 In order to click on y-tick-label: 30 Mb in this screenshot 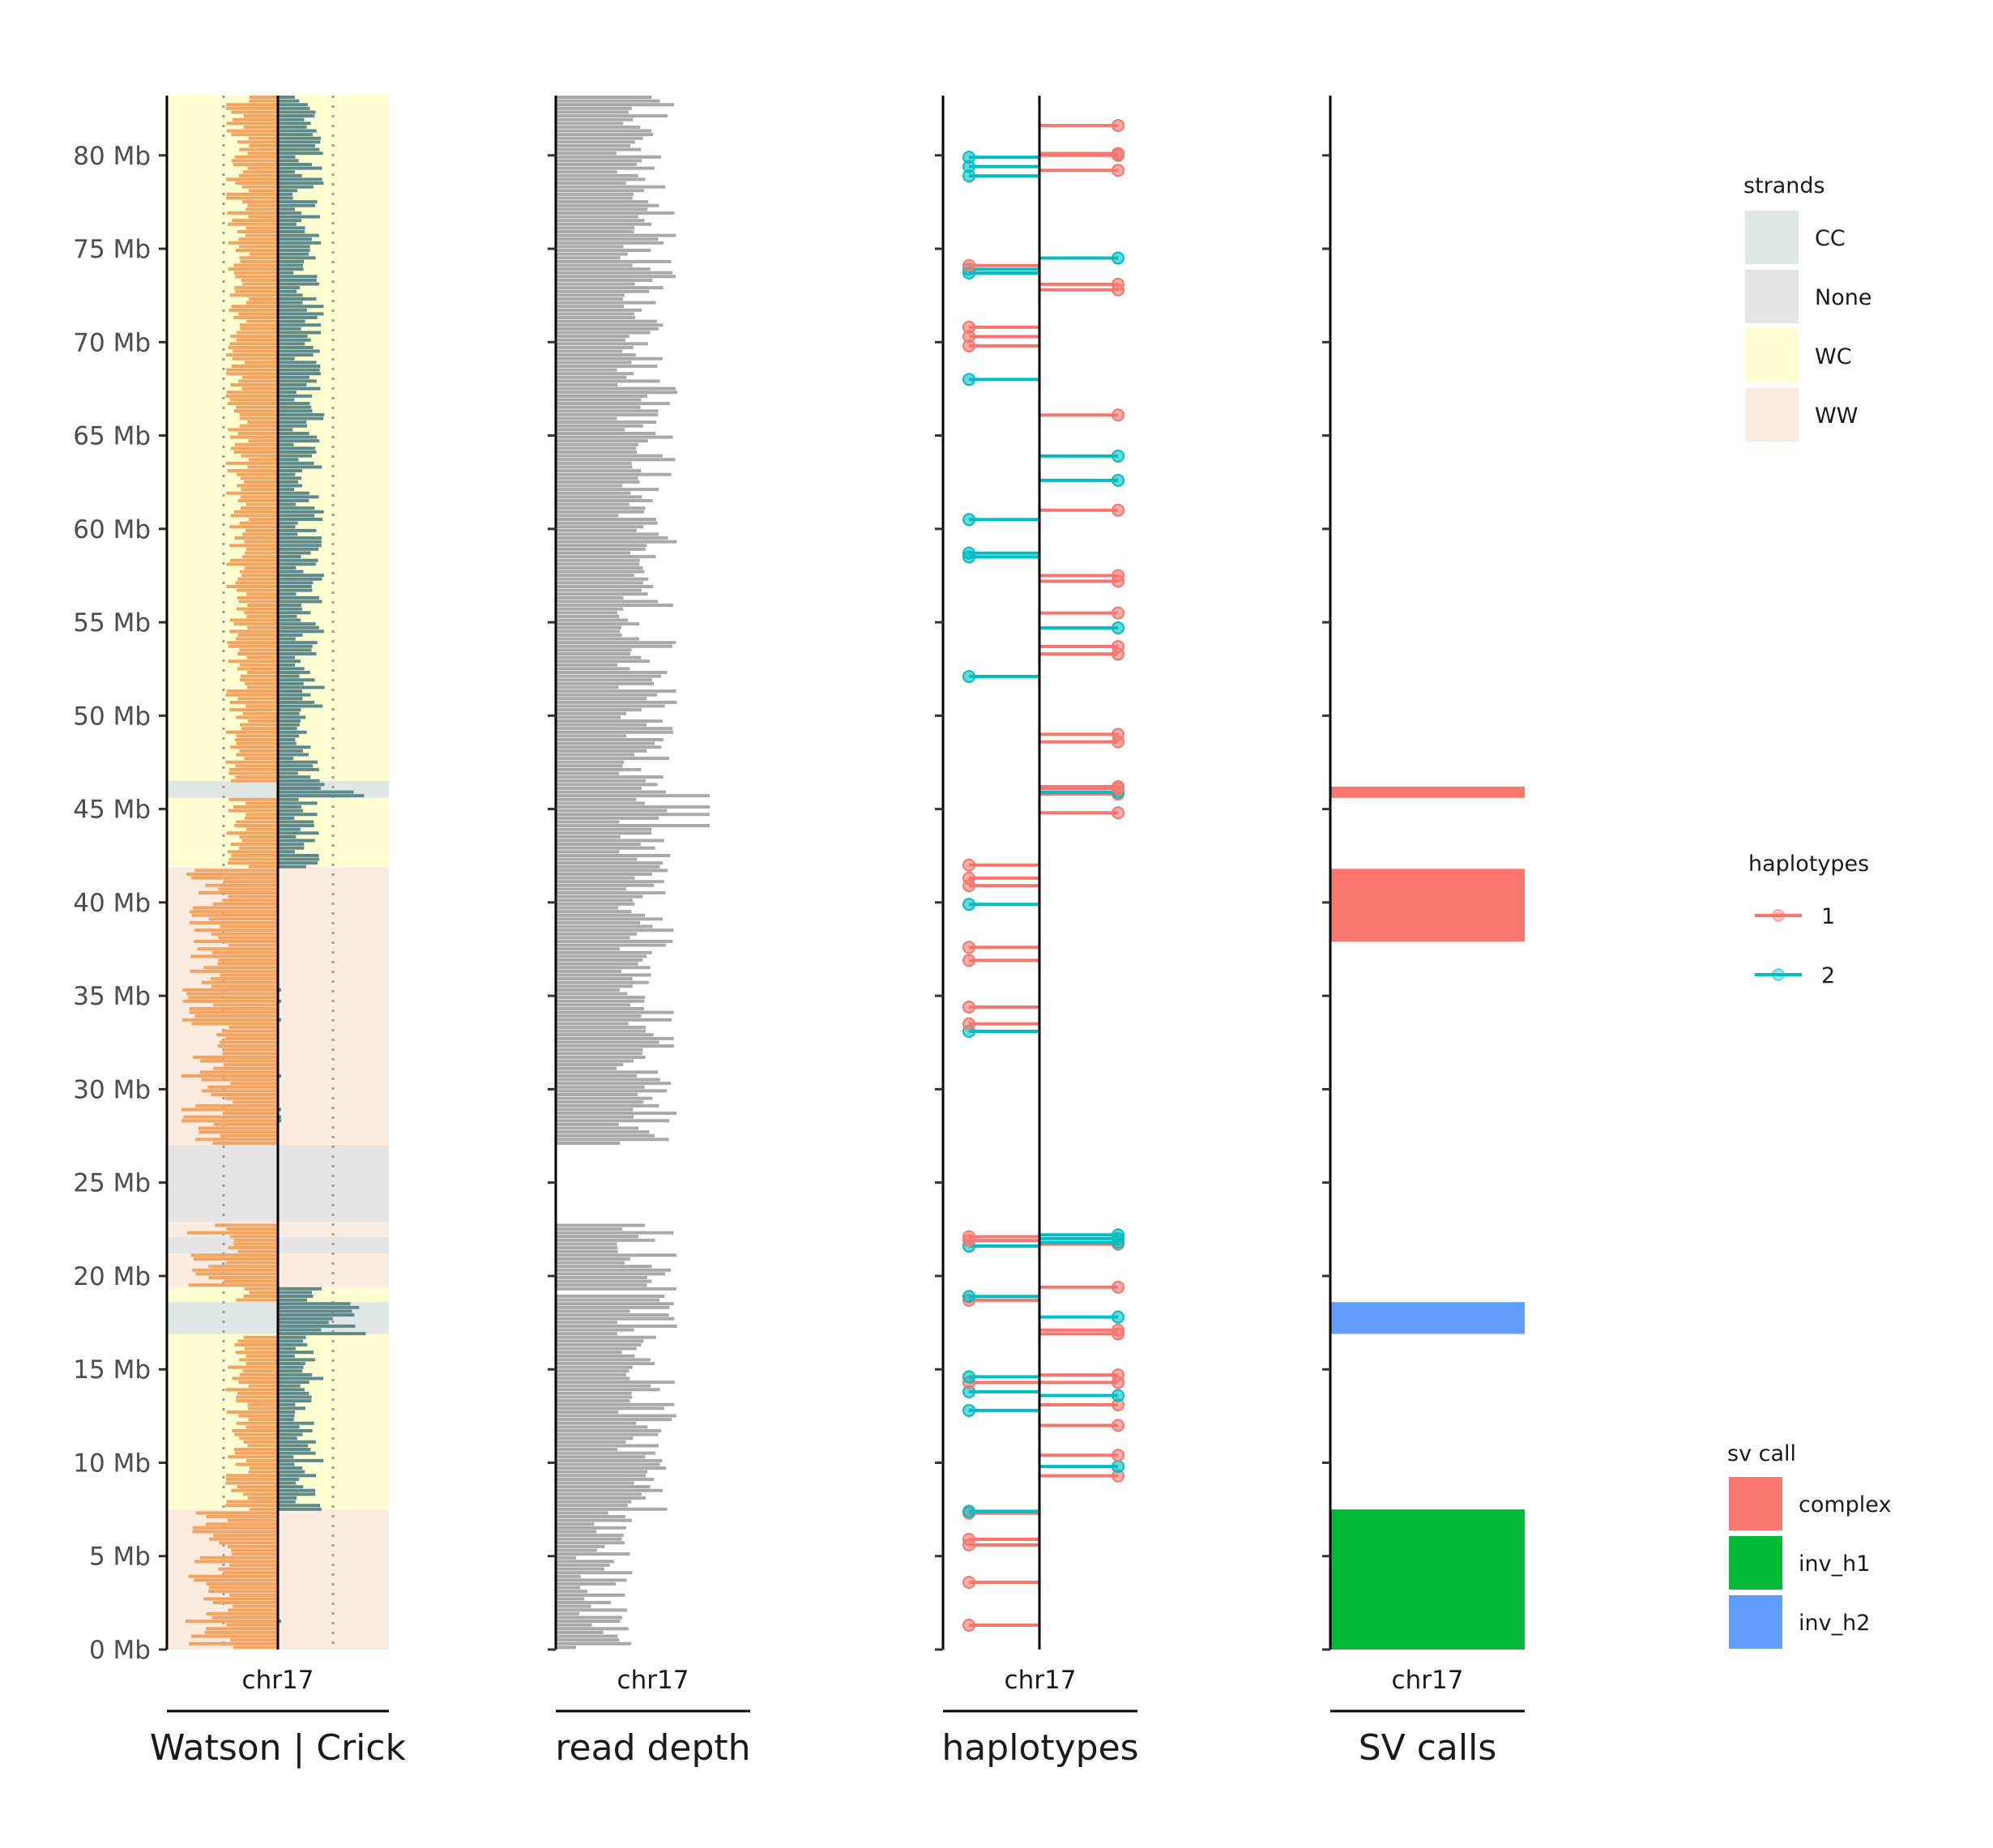, I will do `click(112, 1089)`.